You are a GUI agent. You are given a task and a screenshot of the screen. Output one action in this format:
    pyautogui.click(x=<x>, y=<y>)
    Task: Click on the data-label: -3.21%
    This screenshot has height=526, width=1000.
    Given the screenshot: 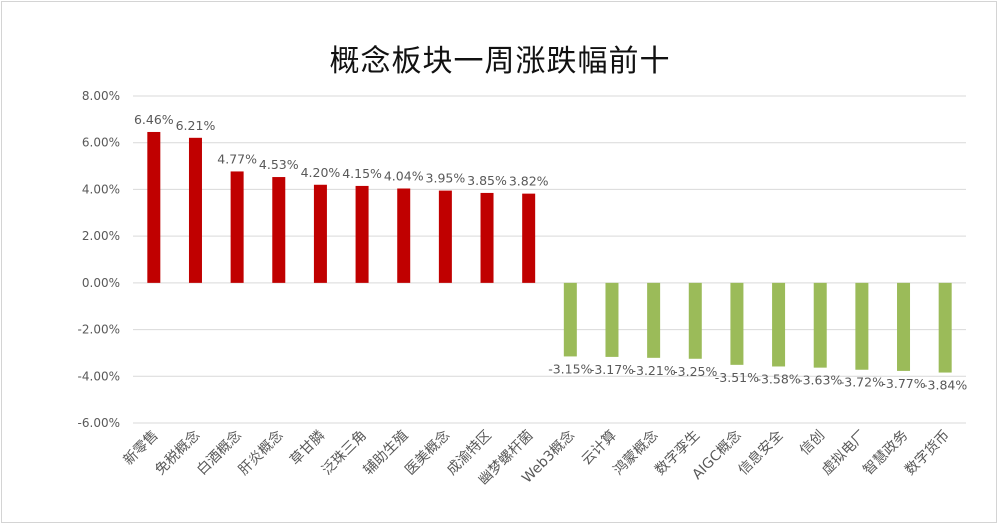 What is the action you would take?
    pyautogui.click(x=654, y=370)
    